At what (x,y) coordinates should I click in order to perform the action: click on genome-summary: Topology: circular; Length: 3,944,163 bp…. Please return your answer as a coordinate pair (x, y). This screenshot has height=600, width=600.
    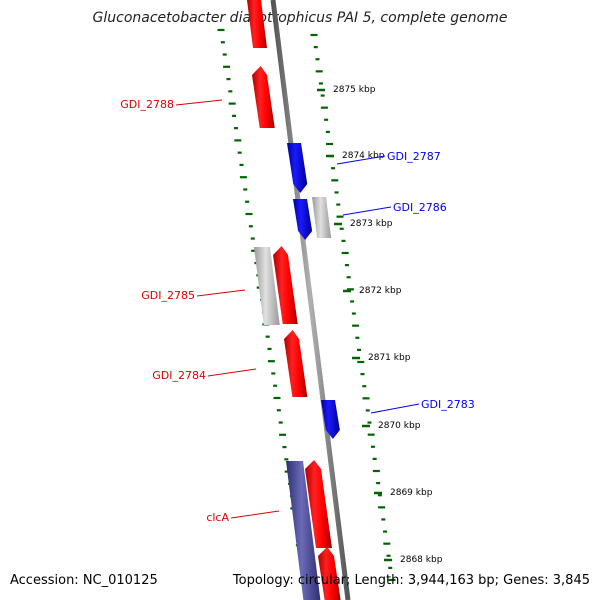
    Looking at the image, I should click on (411, 580).